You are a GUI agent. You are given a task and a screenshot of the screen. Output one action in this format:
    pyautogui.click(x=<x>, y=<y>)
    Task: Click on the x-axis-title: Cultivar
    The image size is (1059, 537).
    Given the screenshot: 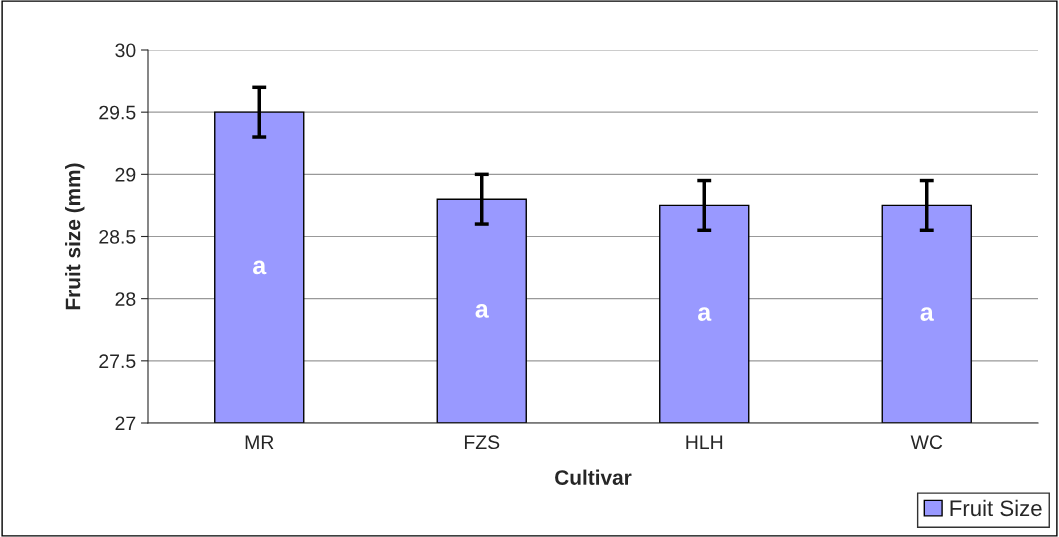 What is the action you would take?
    pyautogui.click(x=593, y=477)
    